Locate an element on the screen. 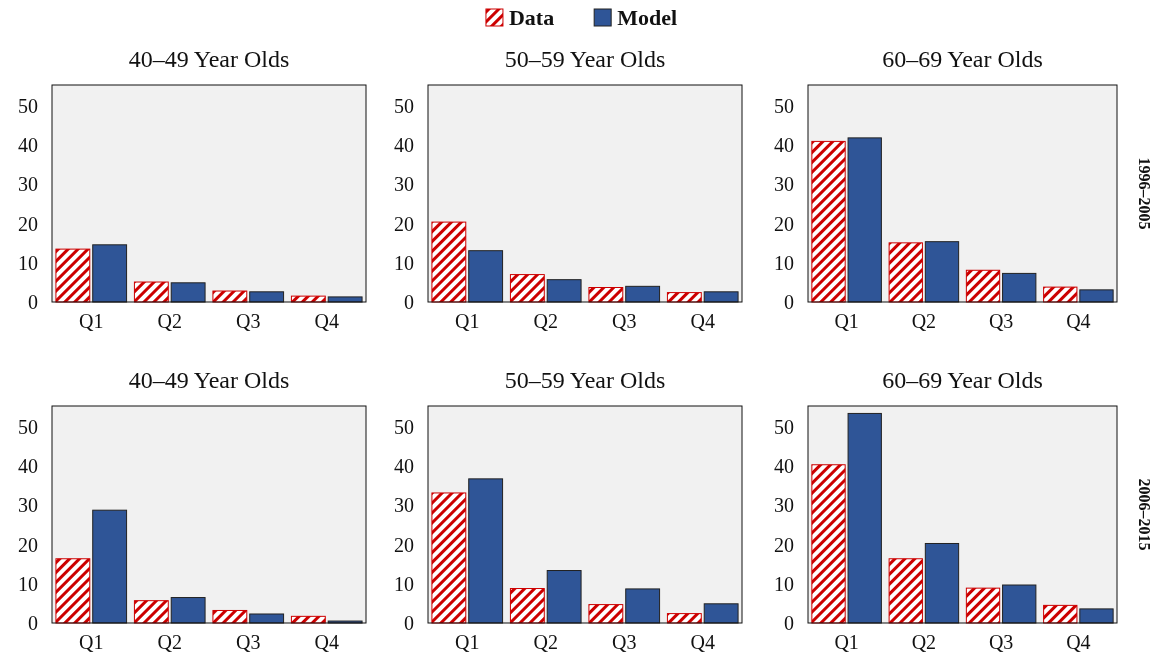 This screenshot has height=670, width=1163. text: 1996–2005 is located at coordinates (1144, 193).